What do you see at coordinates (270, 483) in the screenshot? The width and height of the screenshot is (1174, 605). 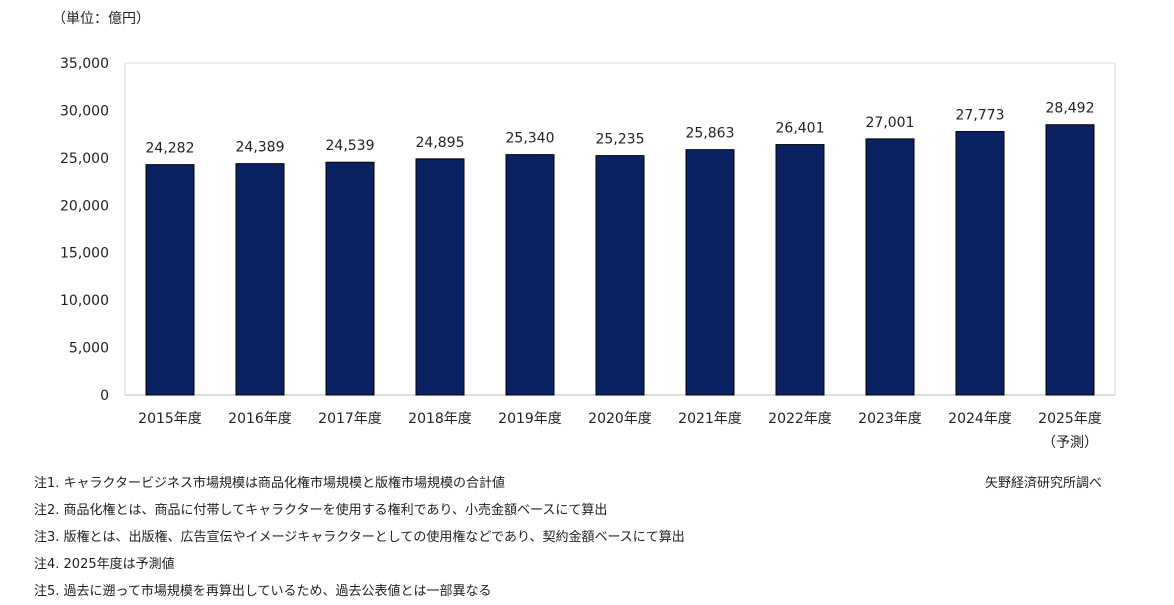 I see `note: 注1. キャラクタービジネス市場規模は商品化権市場規模と版権市場規模の合計値` at bounding box center [270, 483].